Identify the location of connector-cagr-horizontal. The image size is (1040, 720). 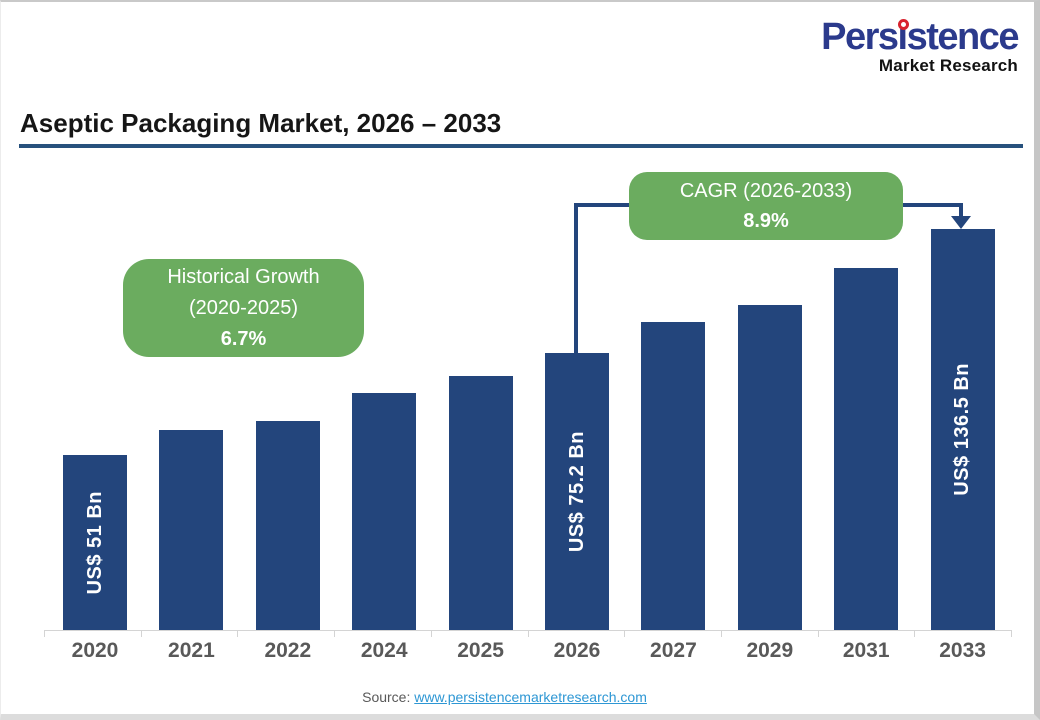
(932, 205).